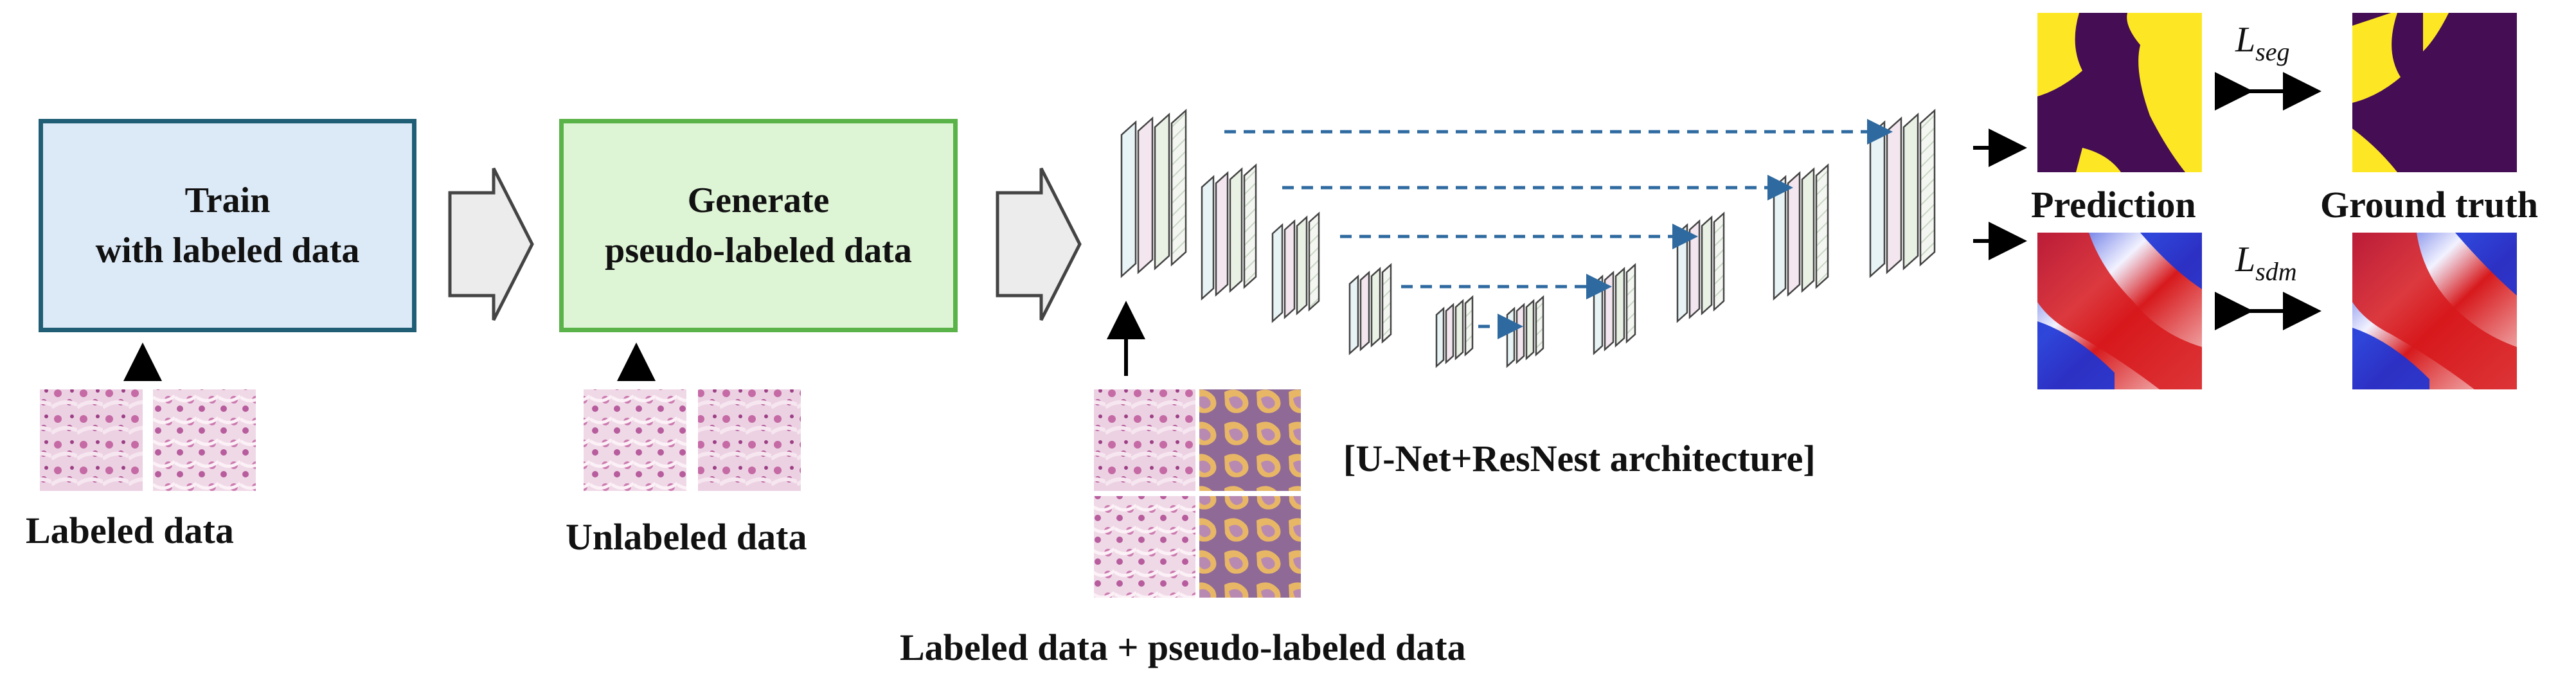 This screenshot has height=694, width=2576. Describe the element at coordinates (130, 530) in the screenshot. I see `labeled-data-label: Labeled data` at that location.